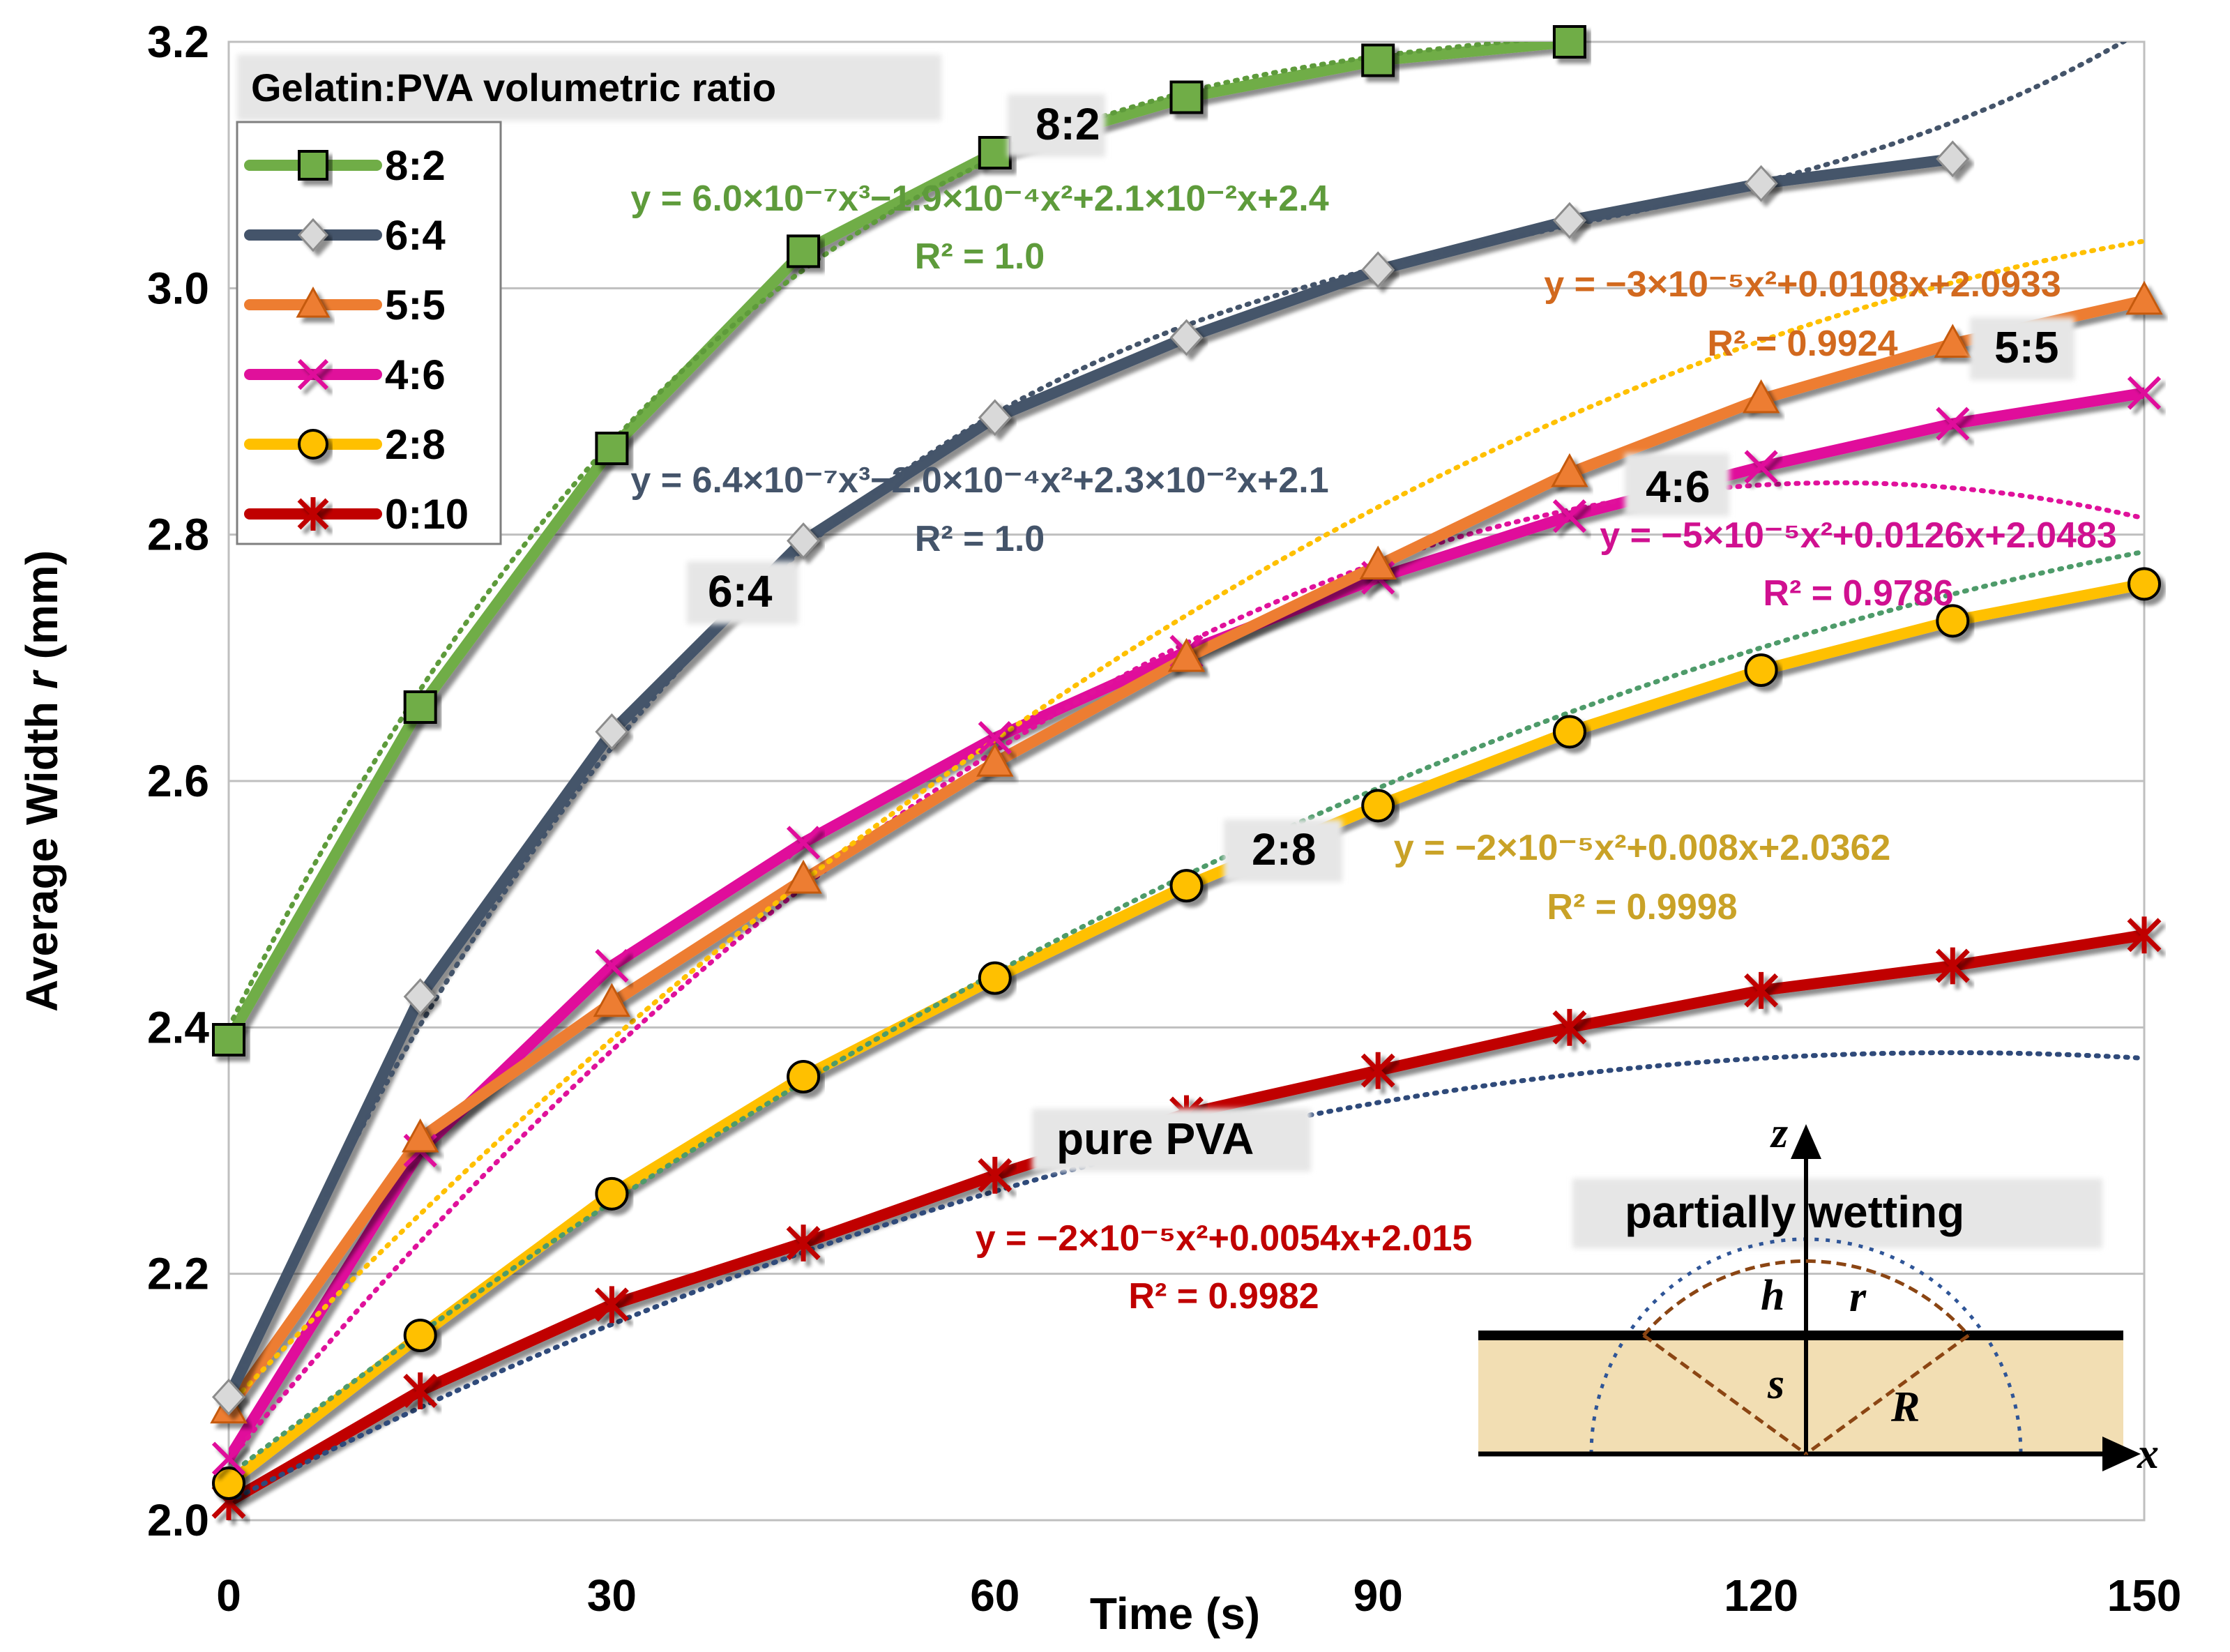  Describe the element at coordinates (1794, 1212) in the screenshot. I see `inset-title: partially wetting` at that location.